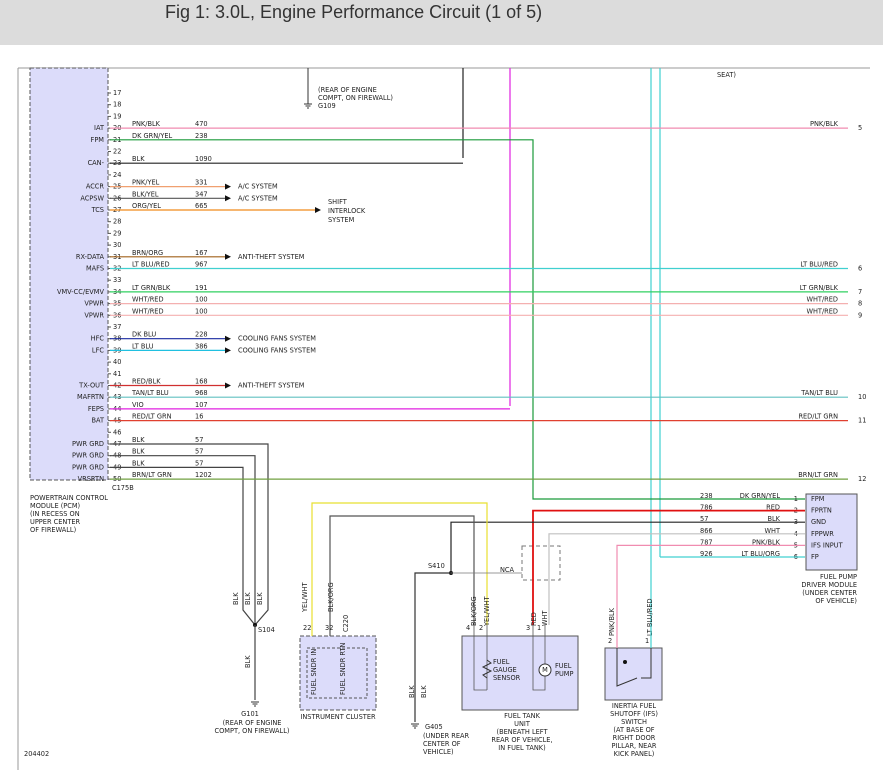  What do you see at coordinates (53, 530) in the screenshot?
I see `pcm-label: OF FIREWALL)` at bounding box center [53, 530].